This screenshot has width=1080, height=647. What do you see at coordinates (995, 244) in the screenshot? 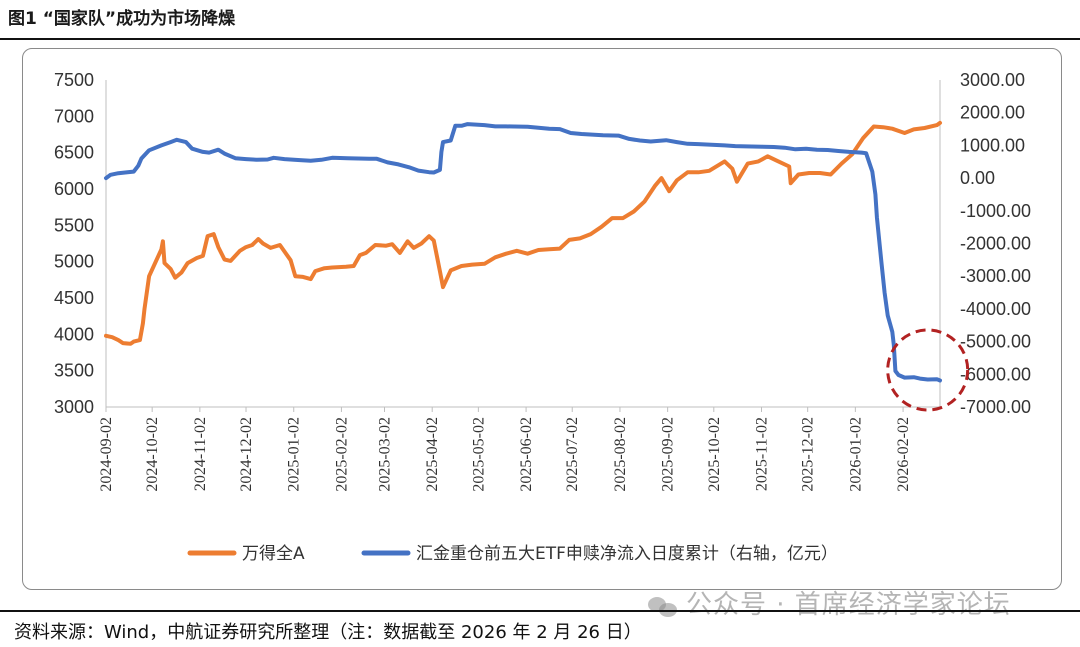
I see `y-right-tick-label: -2000.00` at bounding box center [995, 244].